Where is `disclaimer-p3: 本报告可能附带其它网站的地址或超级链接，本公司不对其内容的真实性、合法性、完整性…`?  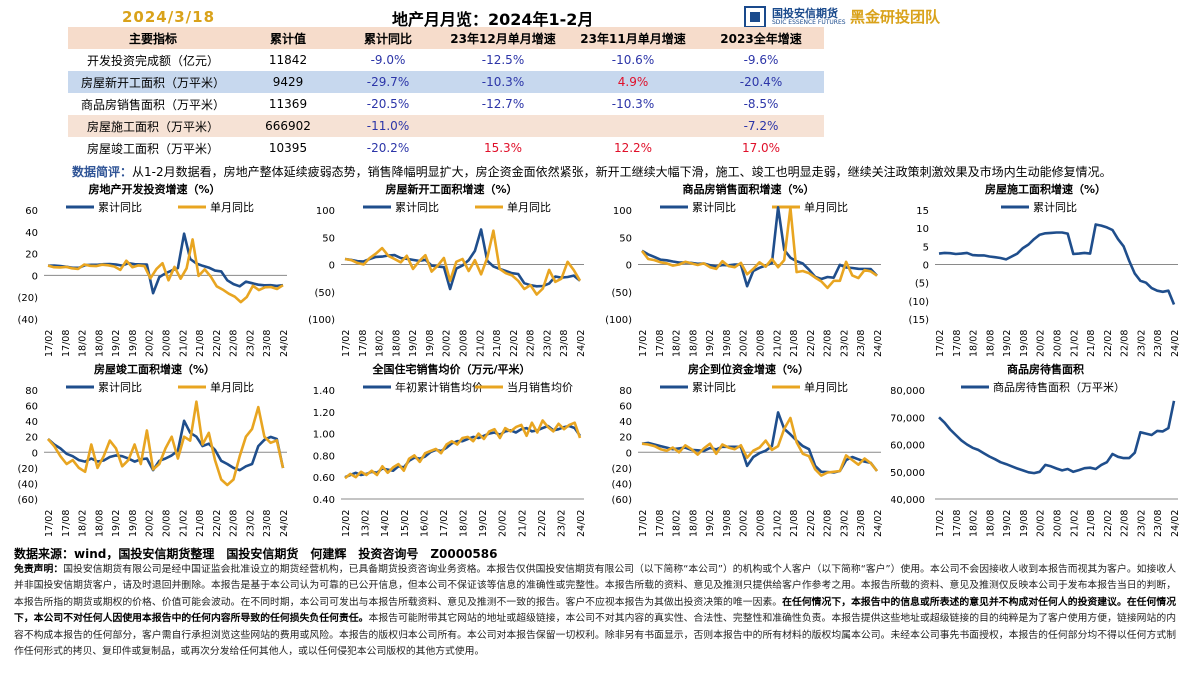 disclaimer-p3: 本报告可能附带其它网站的地址或超级链接，本公司不对其内容的真实性、合法性、完整性… is located at coordinates (595, 635).